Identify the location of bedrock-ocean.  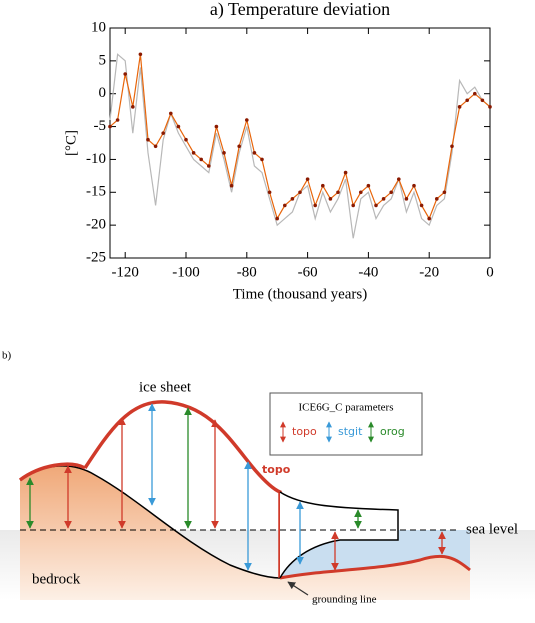
(375, 567).